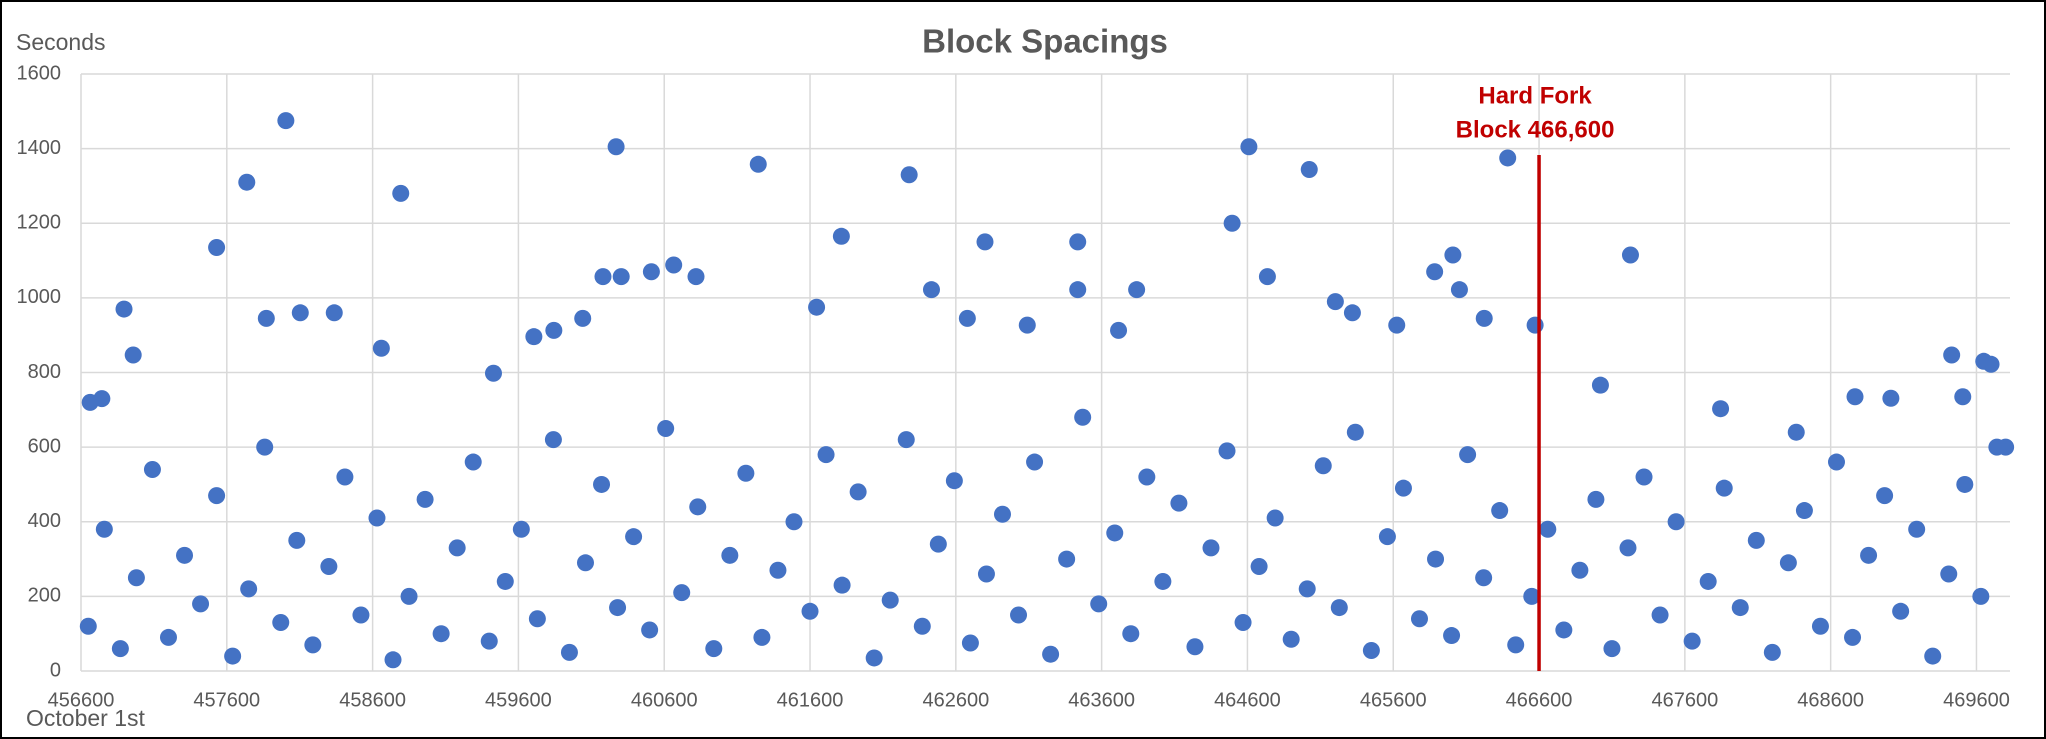 This screenshot has height=739, width=2046. Describe the element at coordinates (955, 700) in the screenshot. I see `x-tick-label: 462600` at that location.